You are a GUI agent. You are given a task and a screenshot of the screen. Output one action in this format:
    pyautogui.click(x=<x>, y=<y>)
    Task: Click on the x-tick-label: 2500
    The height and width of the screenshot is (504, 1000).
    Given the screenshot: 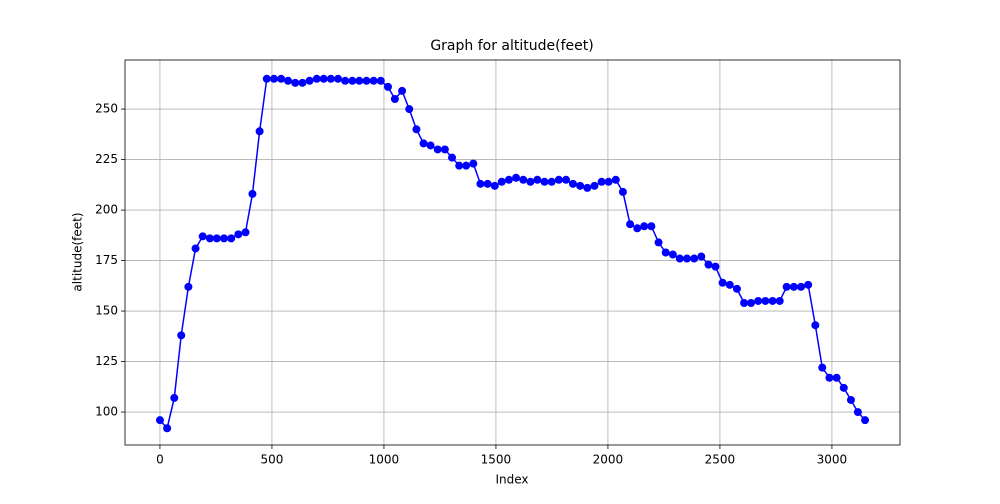 What is the action you would take?
    pyautogui.click(x=720, y=460)
    